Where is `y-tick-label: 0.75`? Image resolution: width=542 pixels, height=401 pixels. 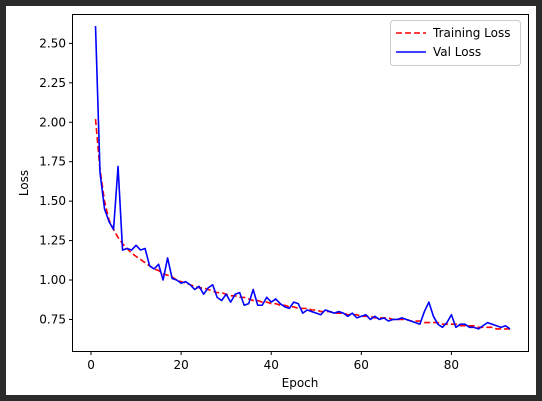 y-tick-label: 0.75 is located at coordinates (52, 319).